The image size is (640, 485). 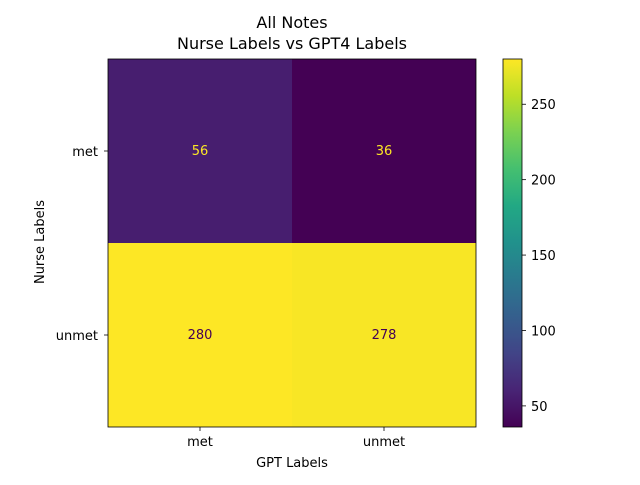 I want to click on colorbar-tick-label: 200, so click(x=543, y=181).